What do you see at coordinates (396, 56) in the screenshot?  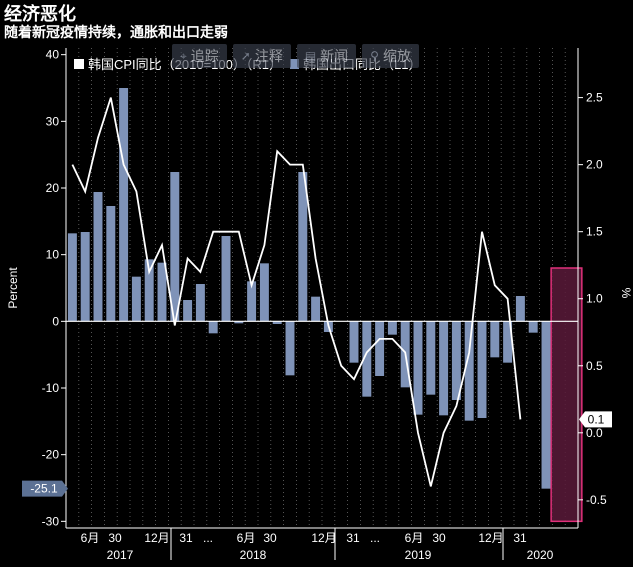 I see `toolbar-zoom-label: 缩放` at bounding box center [396, 56].